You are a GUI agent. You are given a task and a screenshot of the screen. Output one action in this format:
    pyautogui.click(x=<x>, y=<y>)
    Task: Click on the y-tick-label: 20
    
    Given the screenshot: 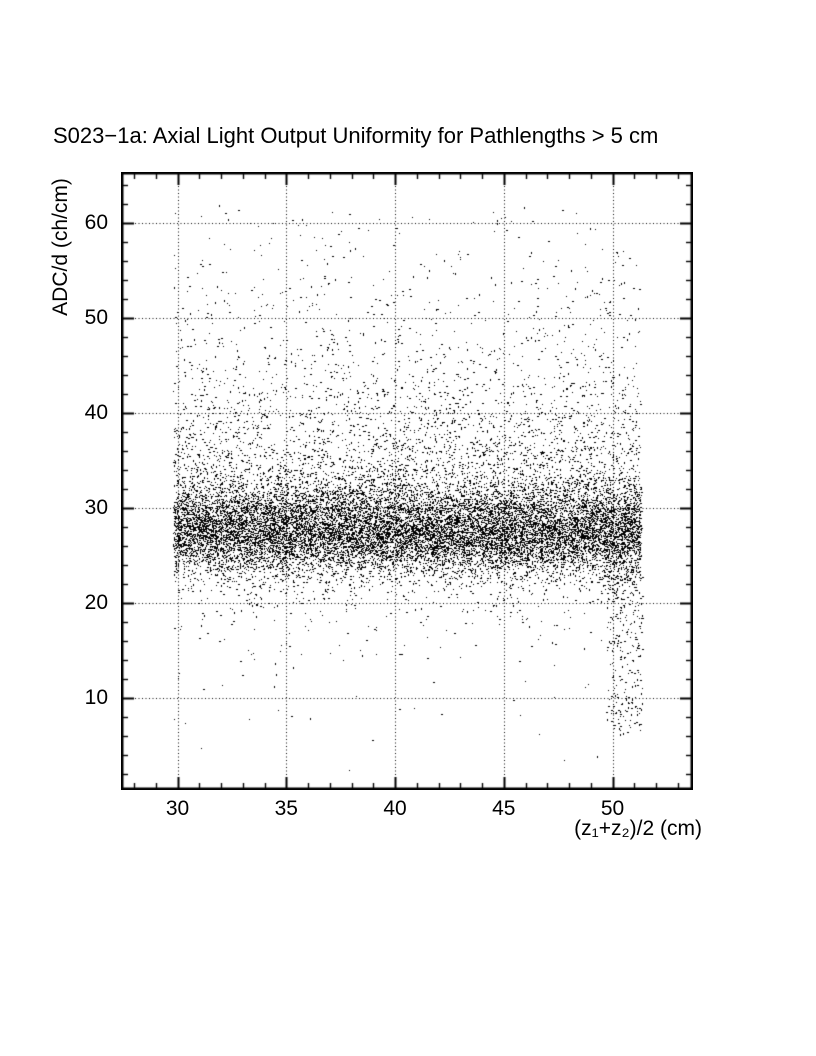 What is the action you would take?
    pyautogui.click(x=96, y=602)
    